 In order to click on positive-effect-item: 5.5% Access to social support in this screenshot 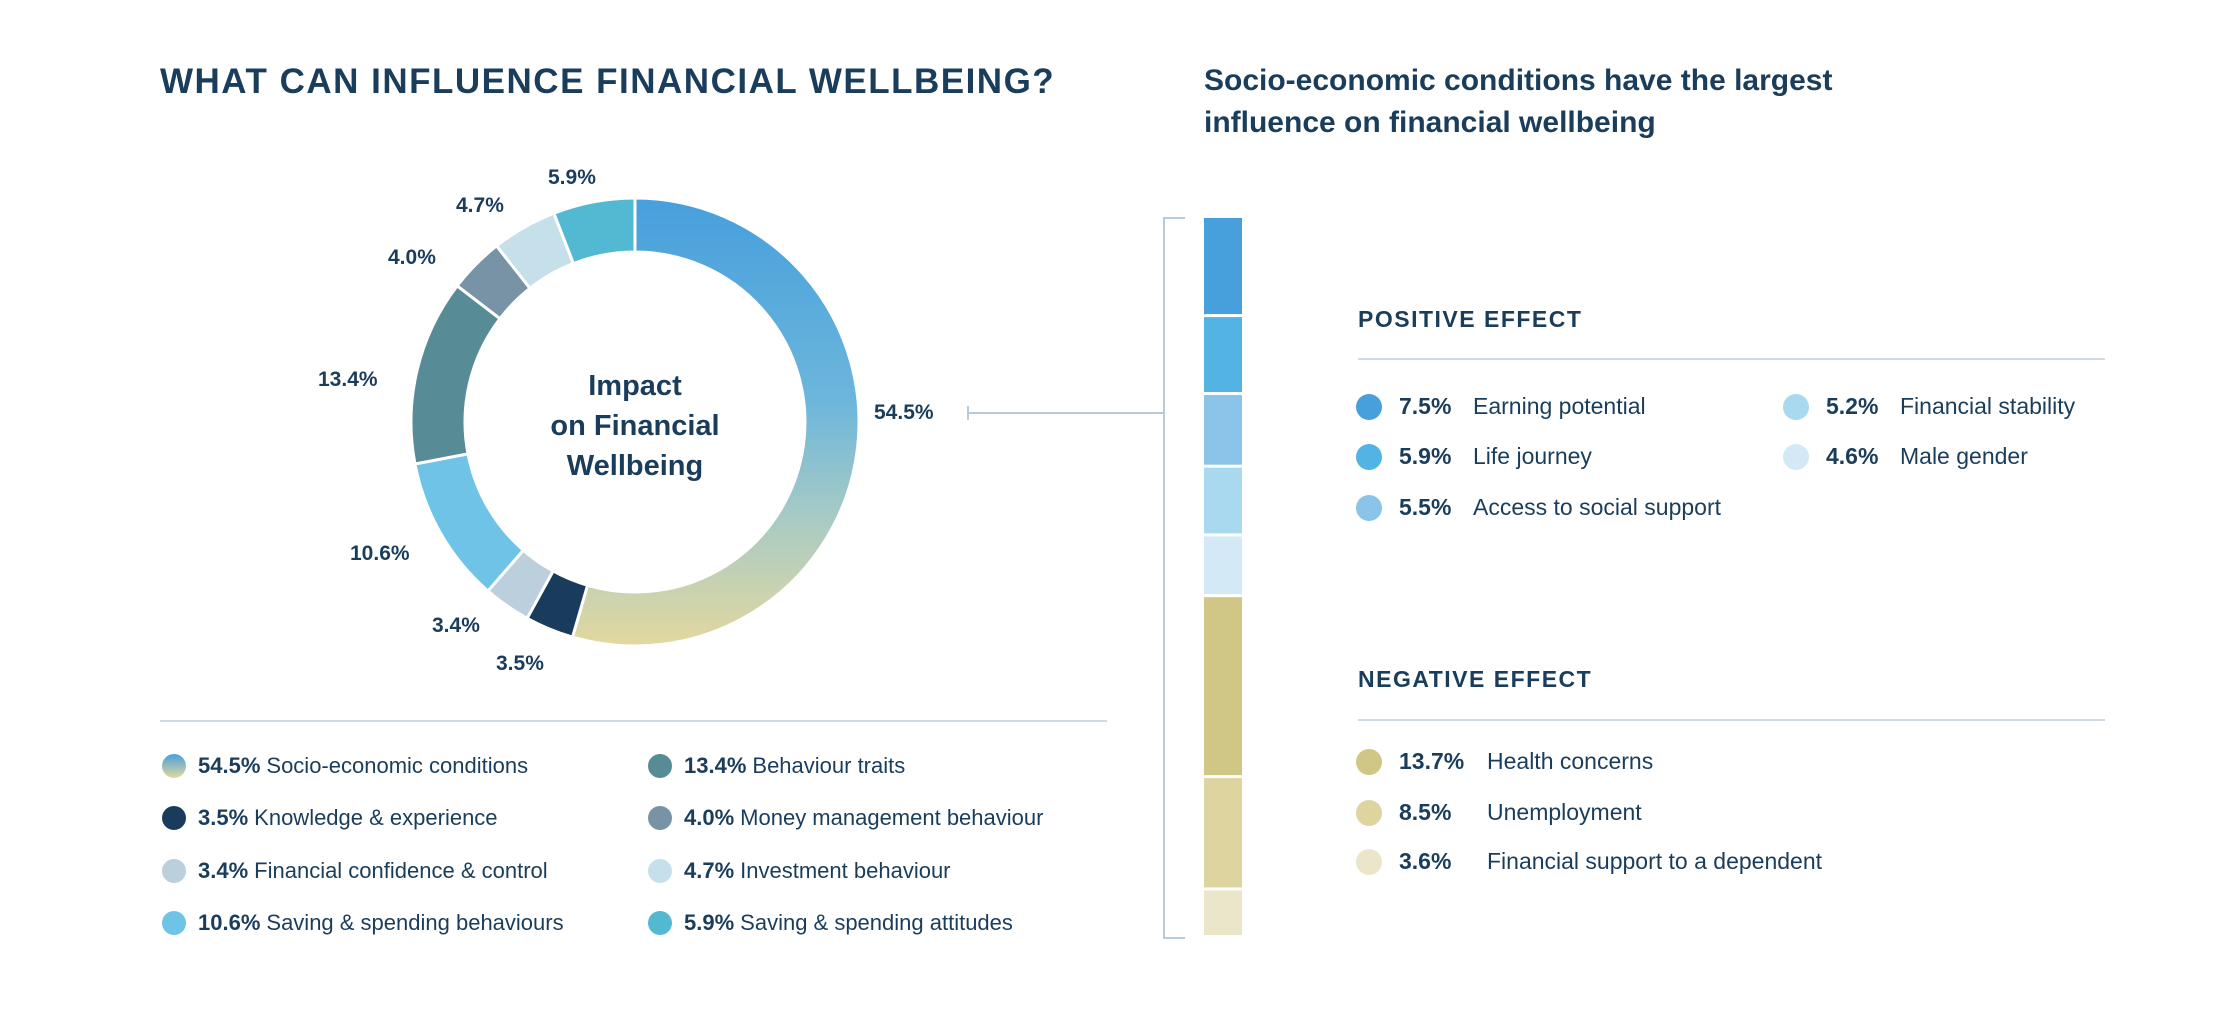, I will do `click(1538, 507)`.